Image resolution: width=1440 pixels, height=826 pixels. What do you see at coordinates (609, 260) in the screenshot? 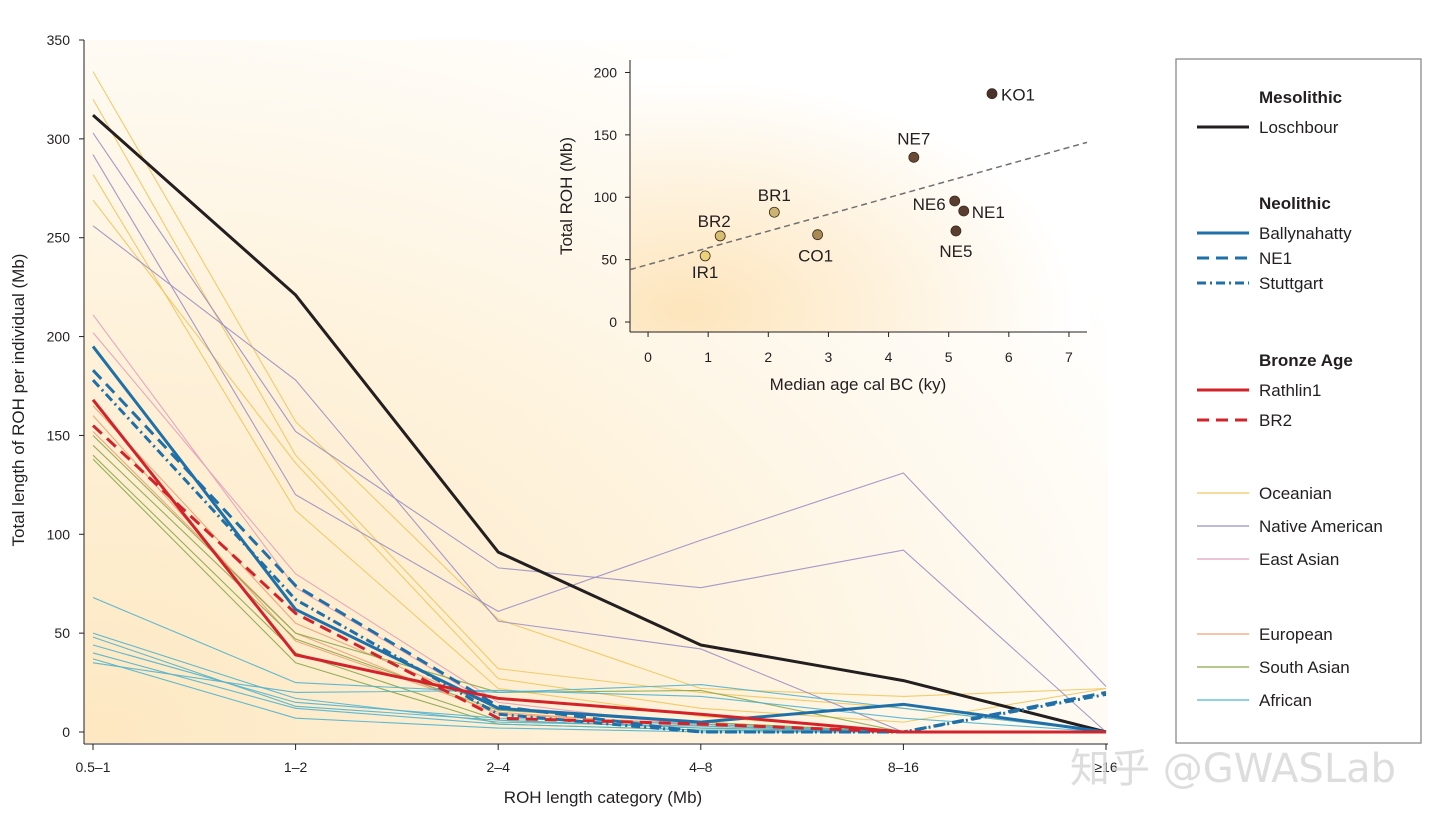
I see `inset-y-tick-label: 50` at bounding box center [609, 260].